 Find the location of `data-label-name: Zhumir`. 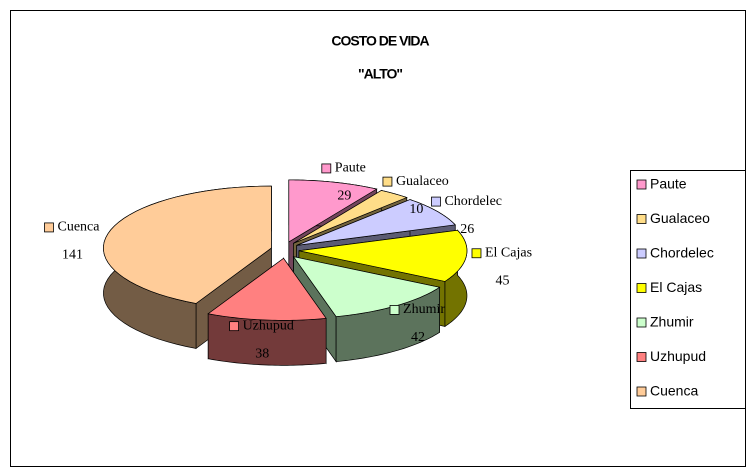

data-label-name: Zhumir is located at coordinates (424, 309).